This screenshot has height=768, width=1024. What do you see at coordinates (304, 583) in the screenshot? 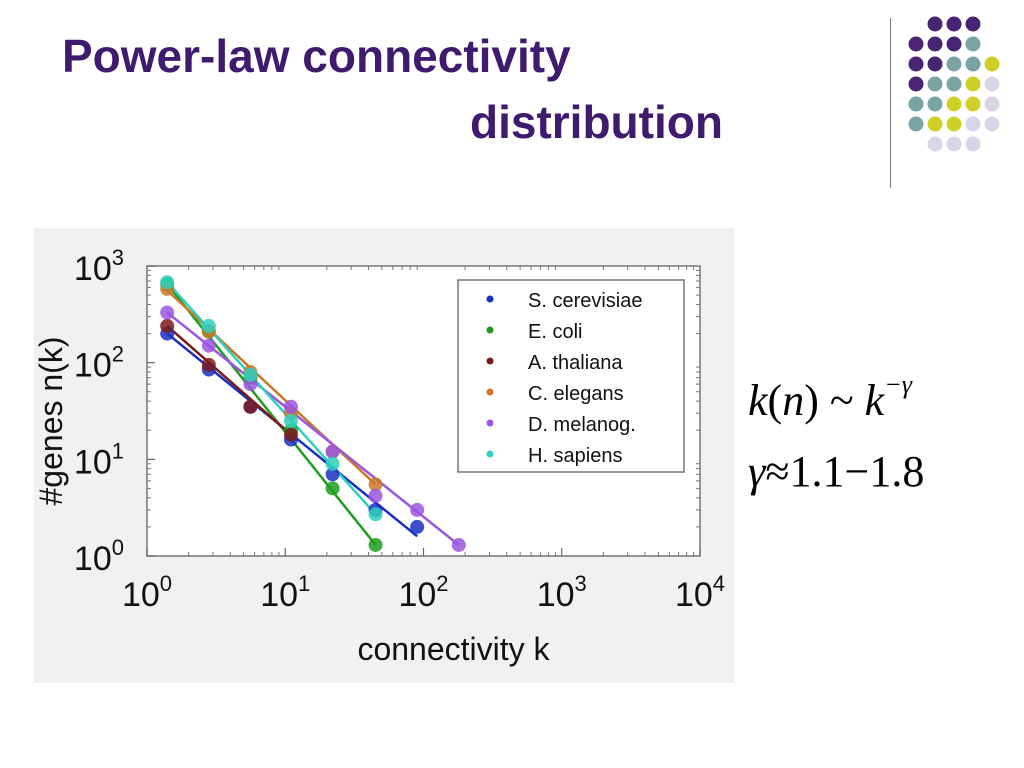
I see `x-tick-exponent: 1` at bounding box center [304, 583].